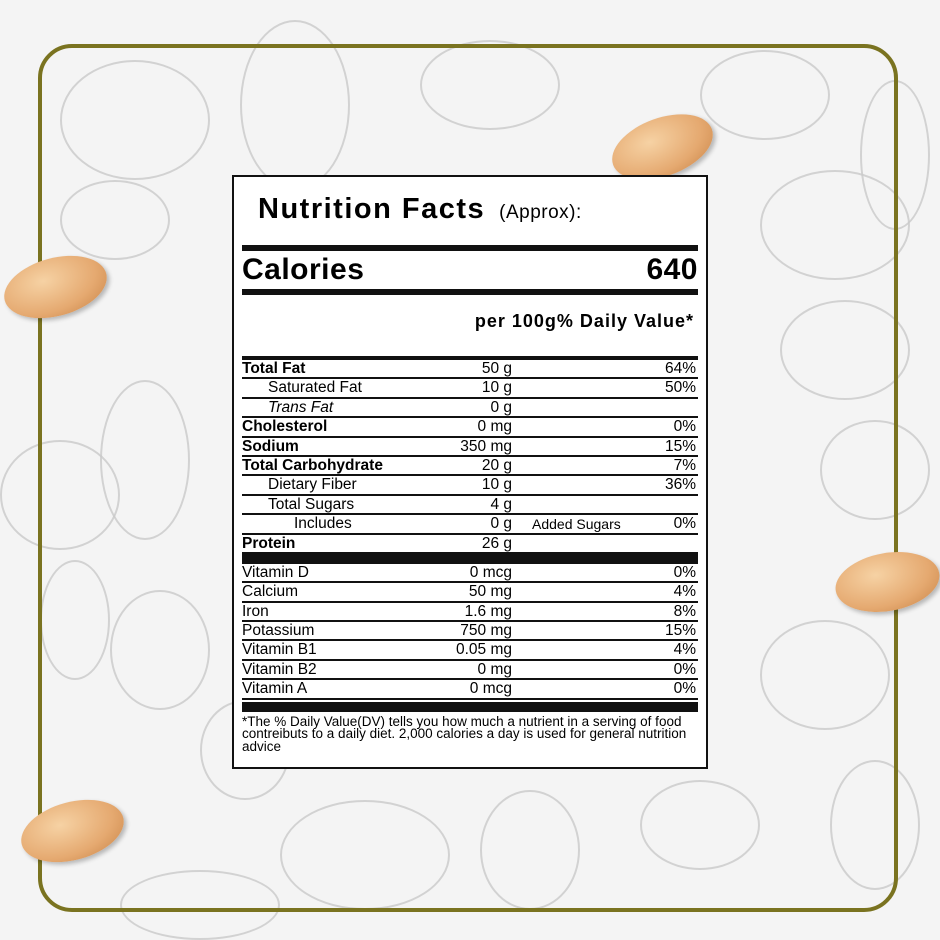 This screenshot has width=940, height=940. Describe the element at coordinates (483, 650) in the screenshot. I see `nutrient-amount: 0.05 mg` at that location.